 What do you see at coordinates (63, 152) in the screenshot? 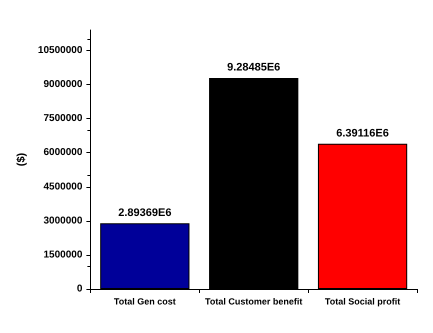
I see `y-tick-label: 6000000` at bounding box center [63, 152].